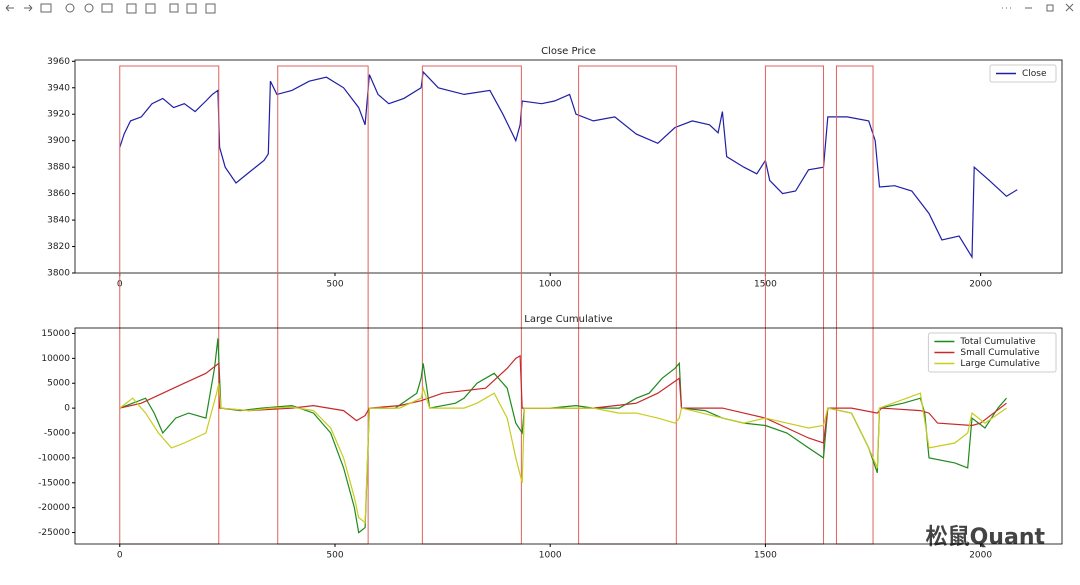 The image size is (1080, 585). What do you see at coordinates (539, 8) in the screenshot?
I see `toolbar` at bounding box center [539, 8].